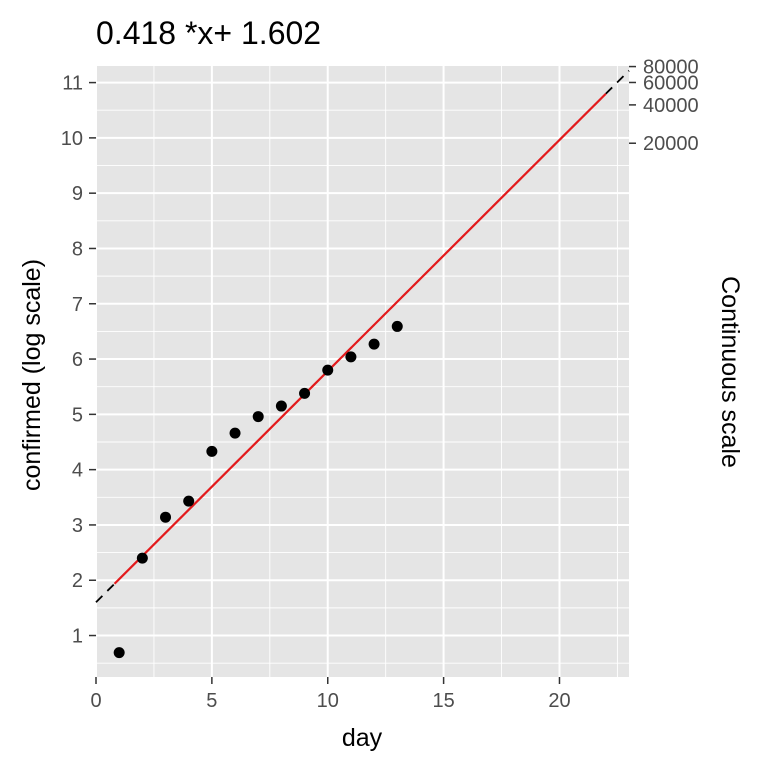 The image size is (768, 768). I want to click on chart-title: 0.418 *x+ 1.602, so click(208, 33).